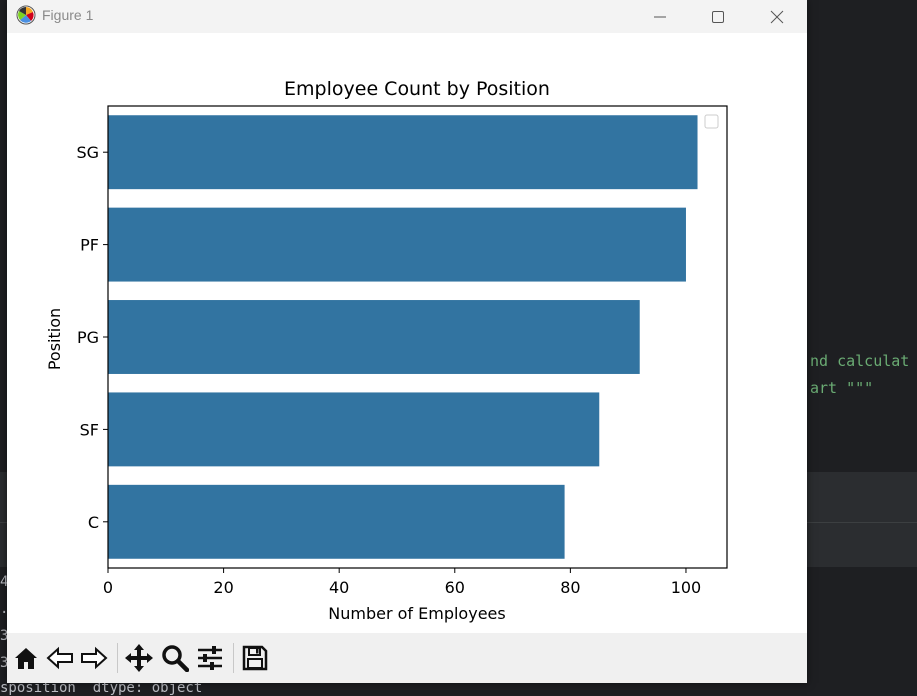  Describe the element at coordinates (455, 587) in the screenshot. I see `x-tick-label: 60` at that location.